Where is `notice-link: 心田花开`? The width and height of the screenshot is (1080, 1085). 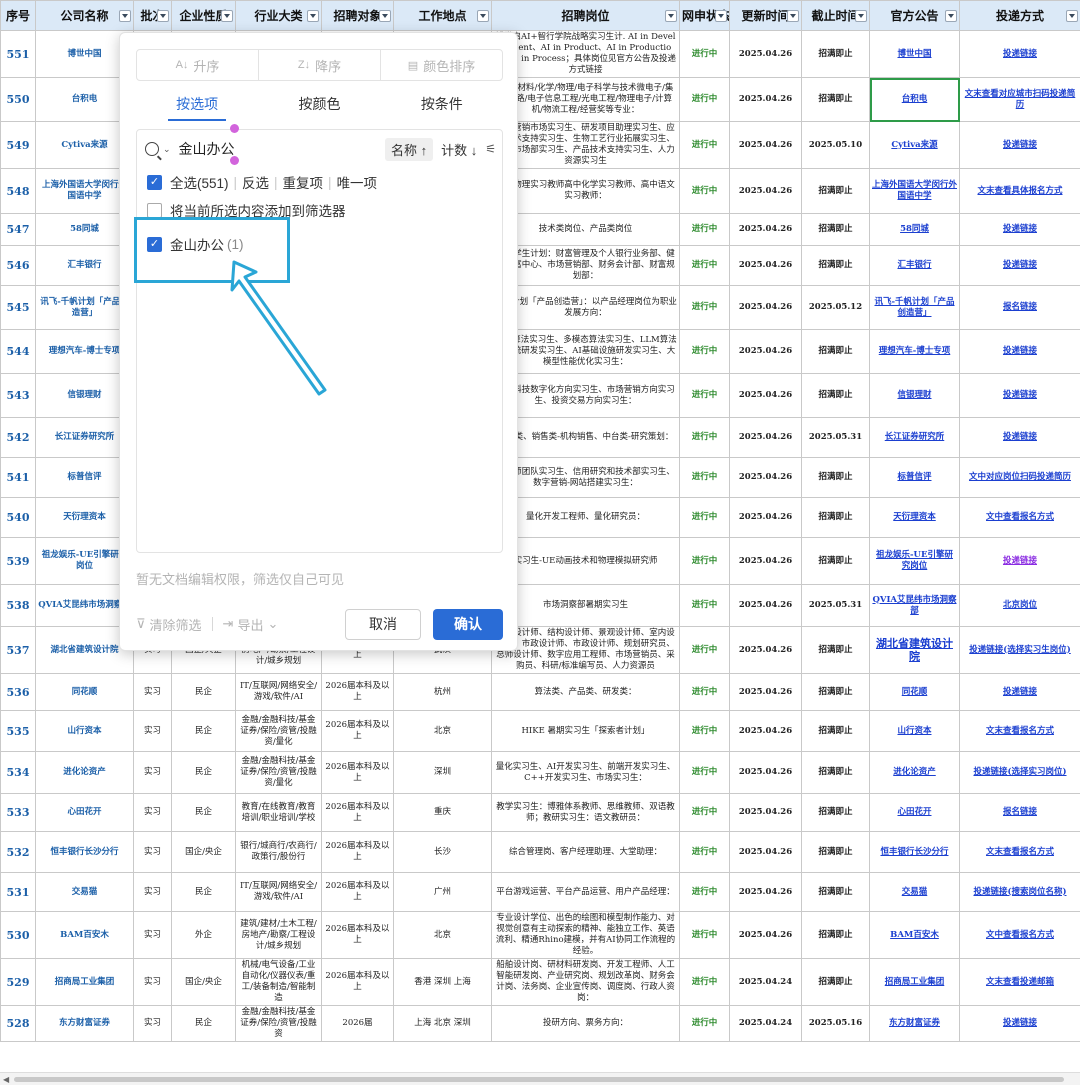
notice-link: 心田花开 is located at coordinates (914, 812).